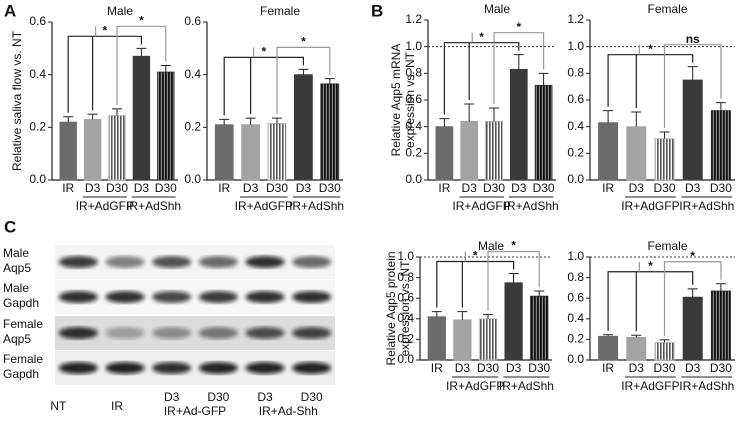 This screenshot has width=741, height=424. I want to click on blot-lane-label: D30, so click(312, 397).